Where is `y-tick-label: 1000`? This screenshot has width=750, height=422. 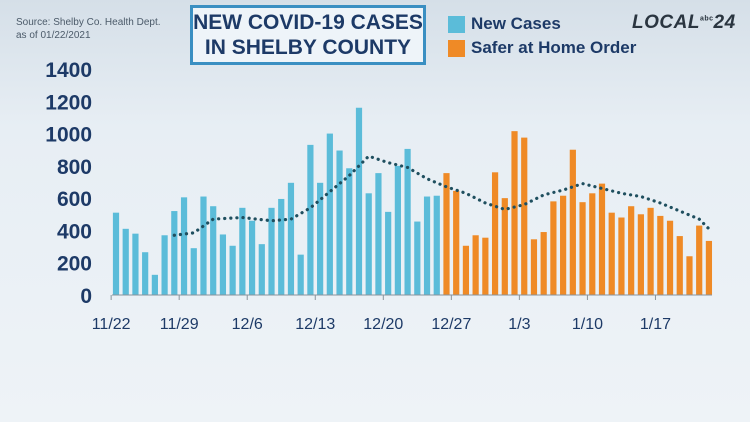 y-tick-label: 1000 is located at coordinates (68, 135).